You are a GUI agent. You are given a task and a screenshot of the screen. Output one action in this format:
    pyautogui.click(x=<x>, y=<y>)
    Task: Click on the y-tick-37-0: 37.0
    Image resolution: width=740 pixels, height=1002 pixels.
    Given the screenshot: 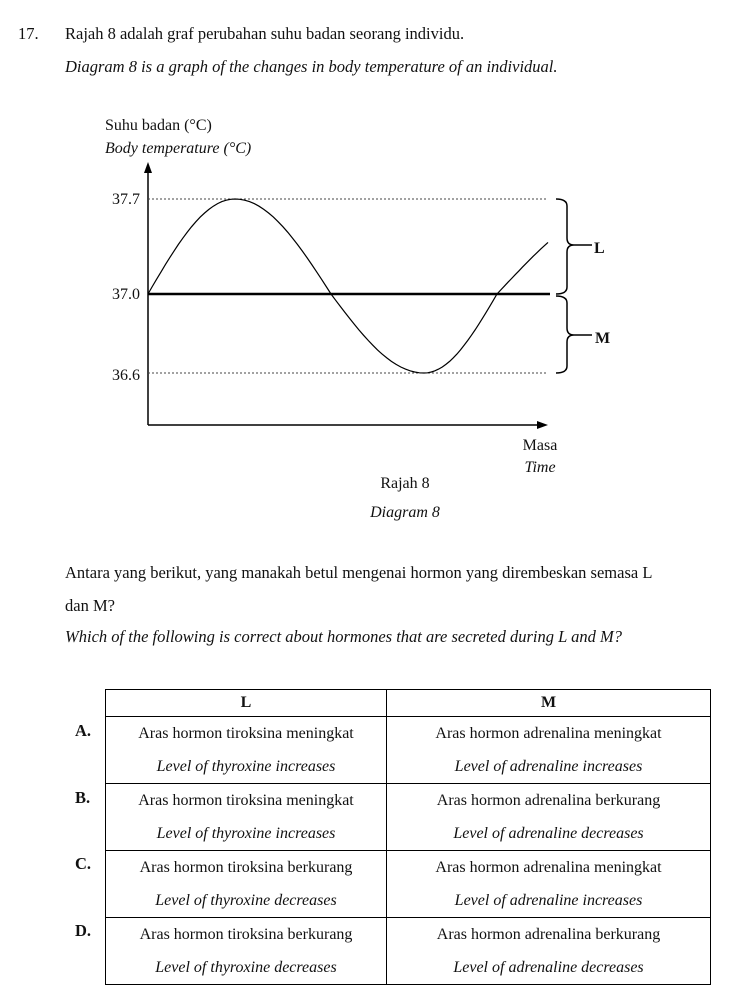 What is the action you would take?
    pyautogui.click(x=126, y=294)
    